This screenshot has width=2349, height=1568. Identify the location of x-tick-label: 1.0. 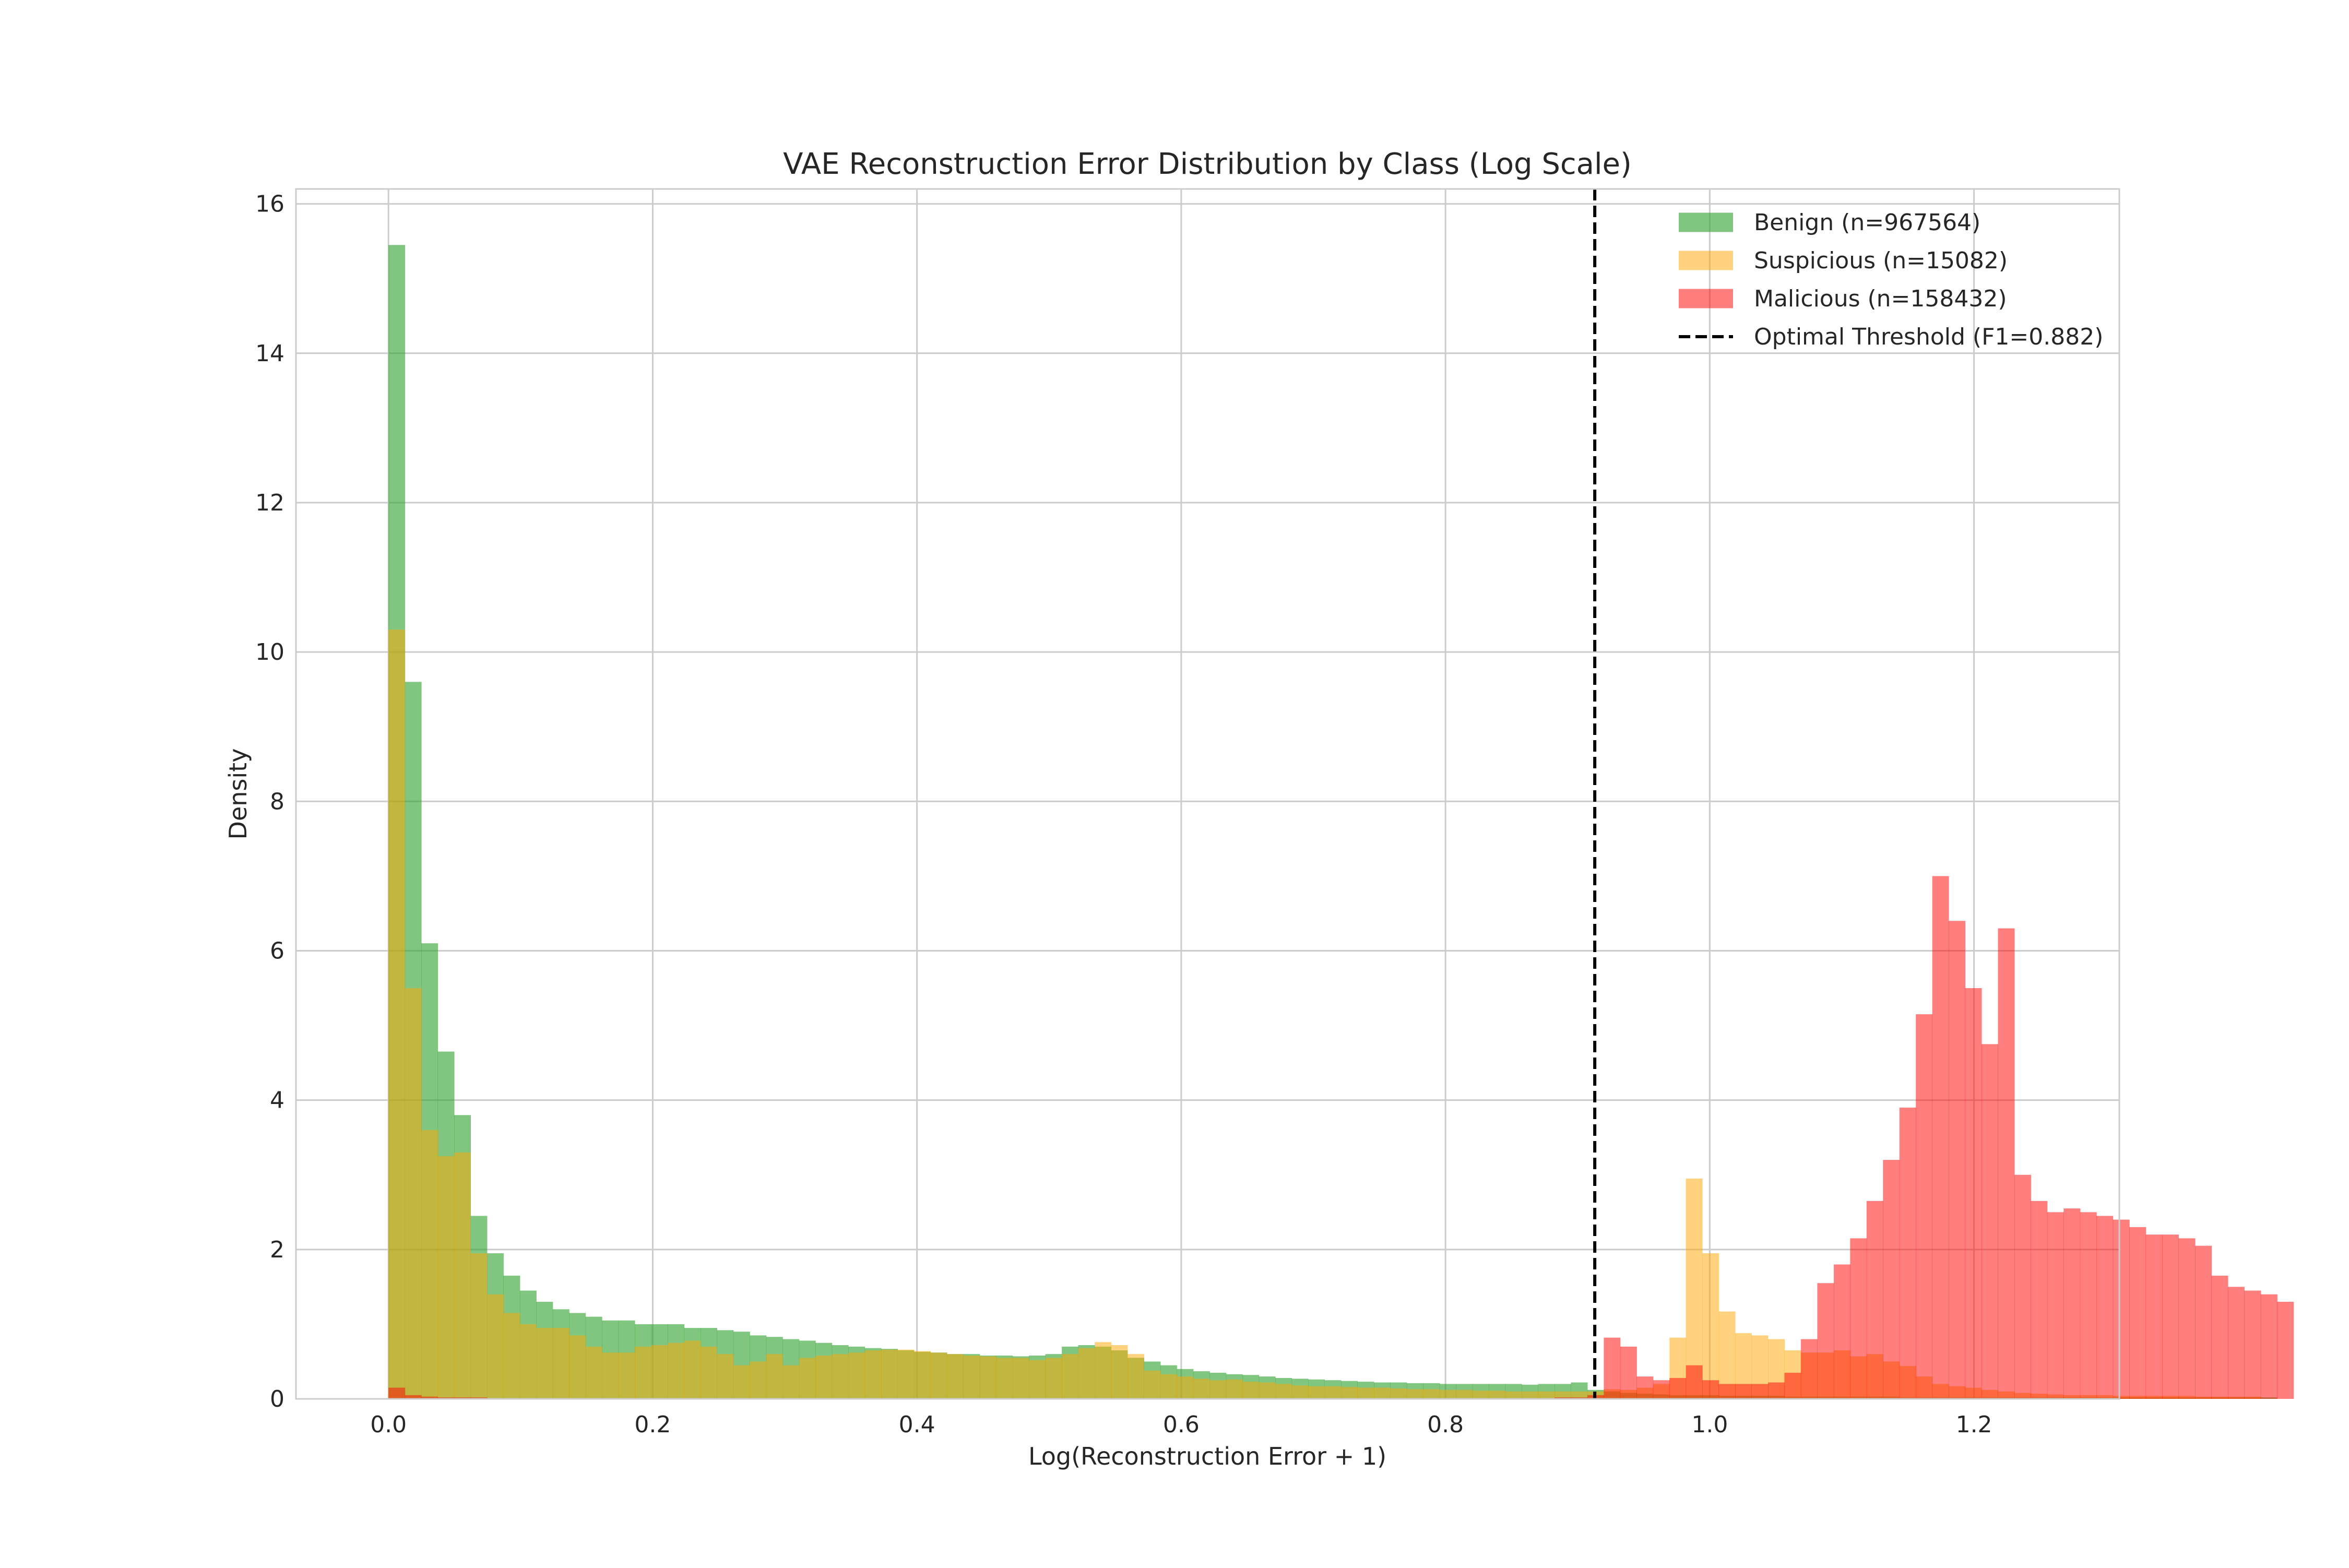
(1709, 1424).